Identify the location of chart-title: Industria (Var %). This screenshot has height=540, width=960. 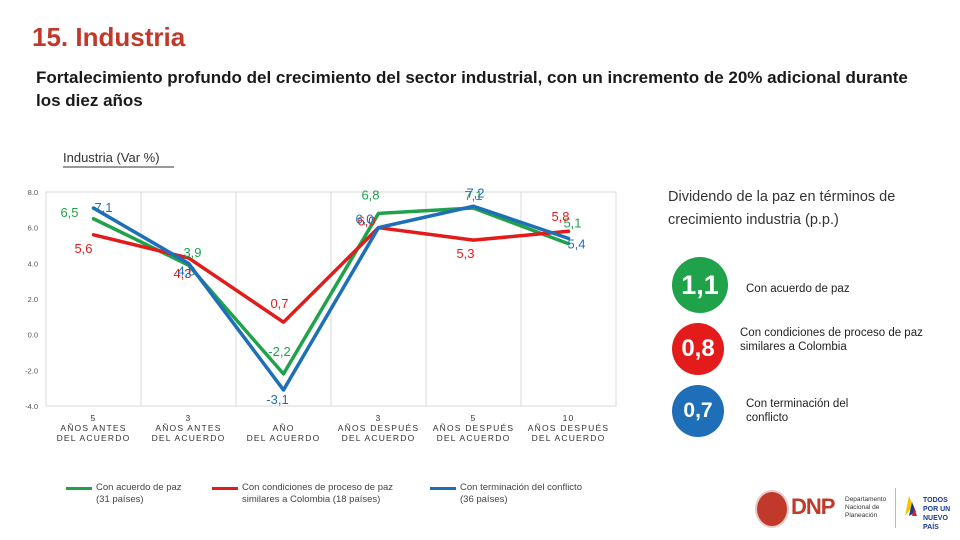
(118, 159).